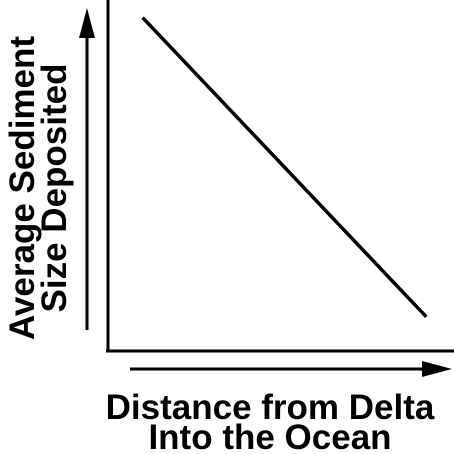 The image size is (454, 454). Describe the element at coordinates (54, 188) in the screenshot. I see `y-axis-label-line-2: Size Deposited` at that location.